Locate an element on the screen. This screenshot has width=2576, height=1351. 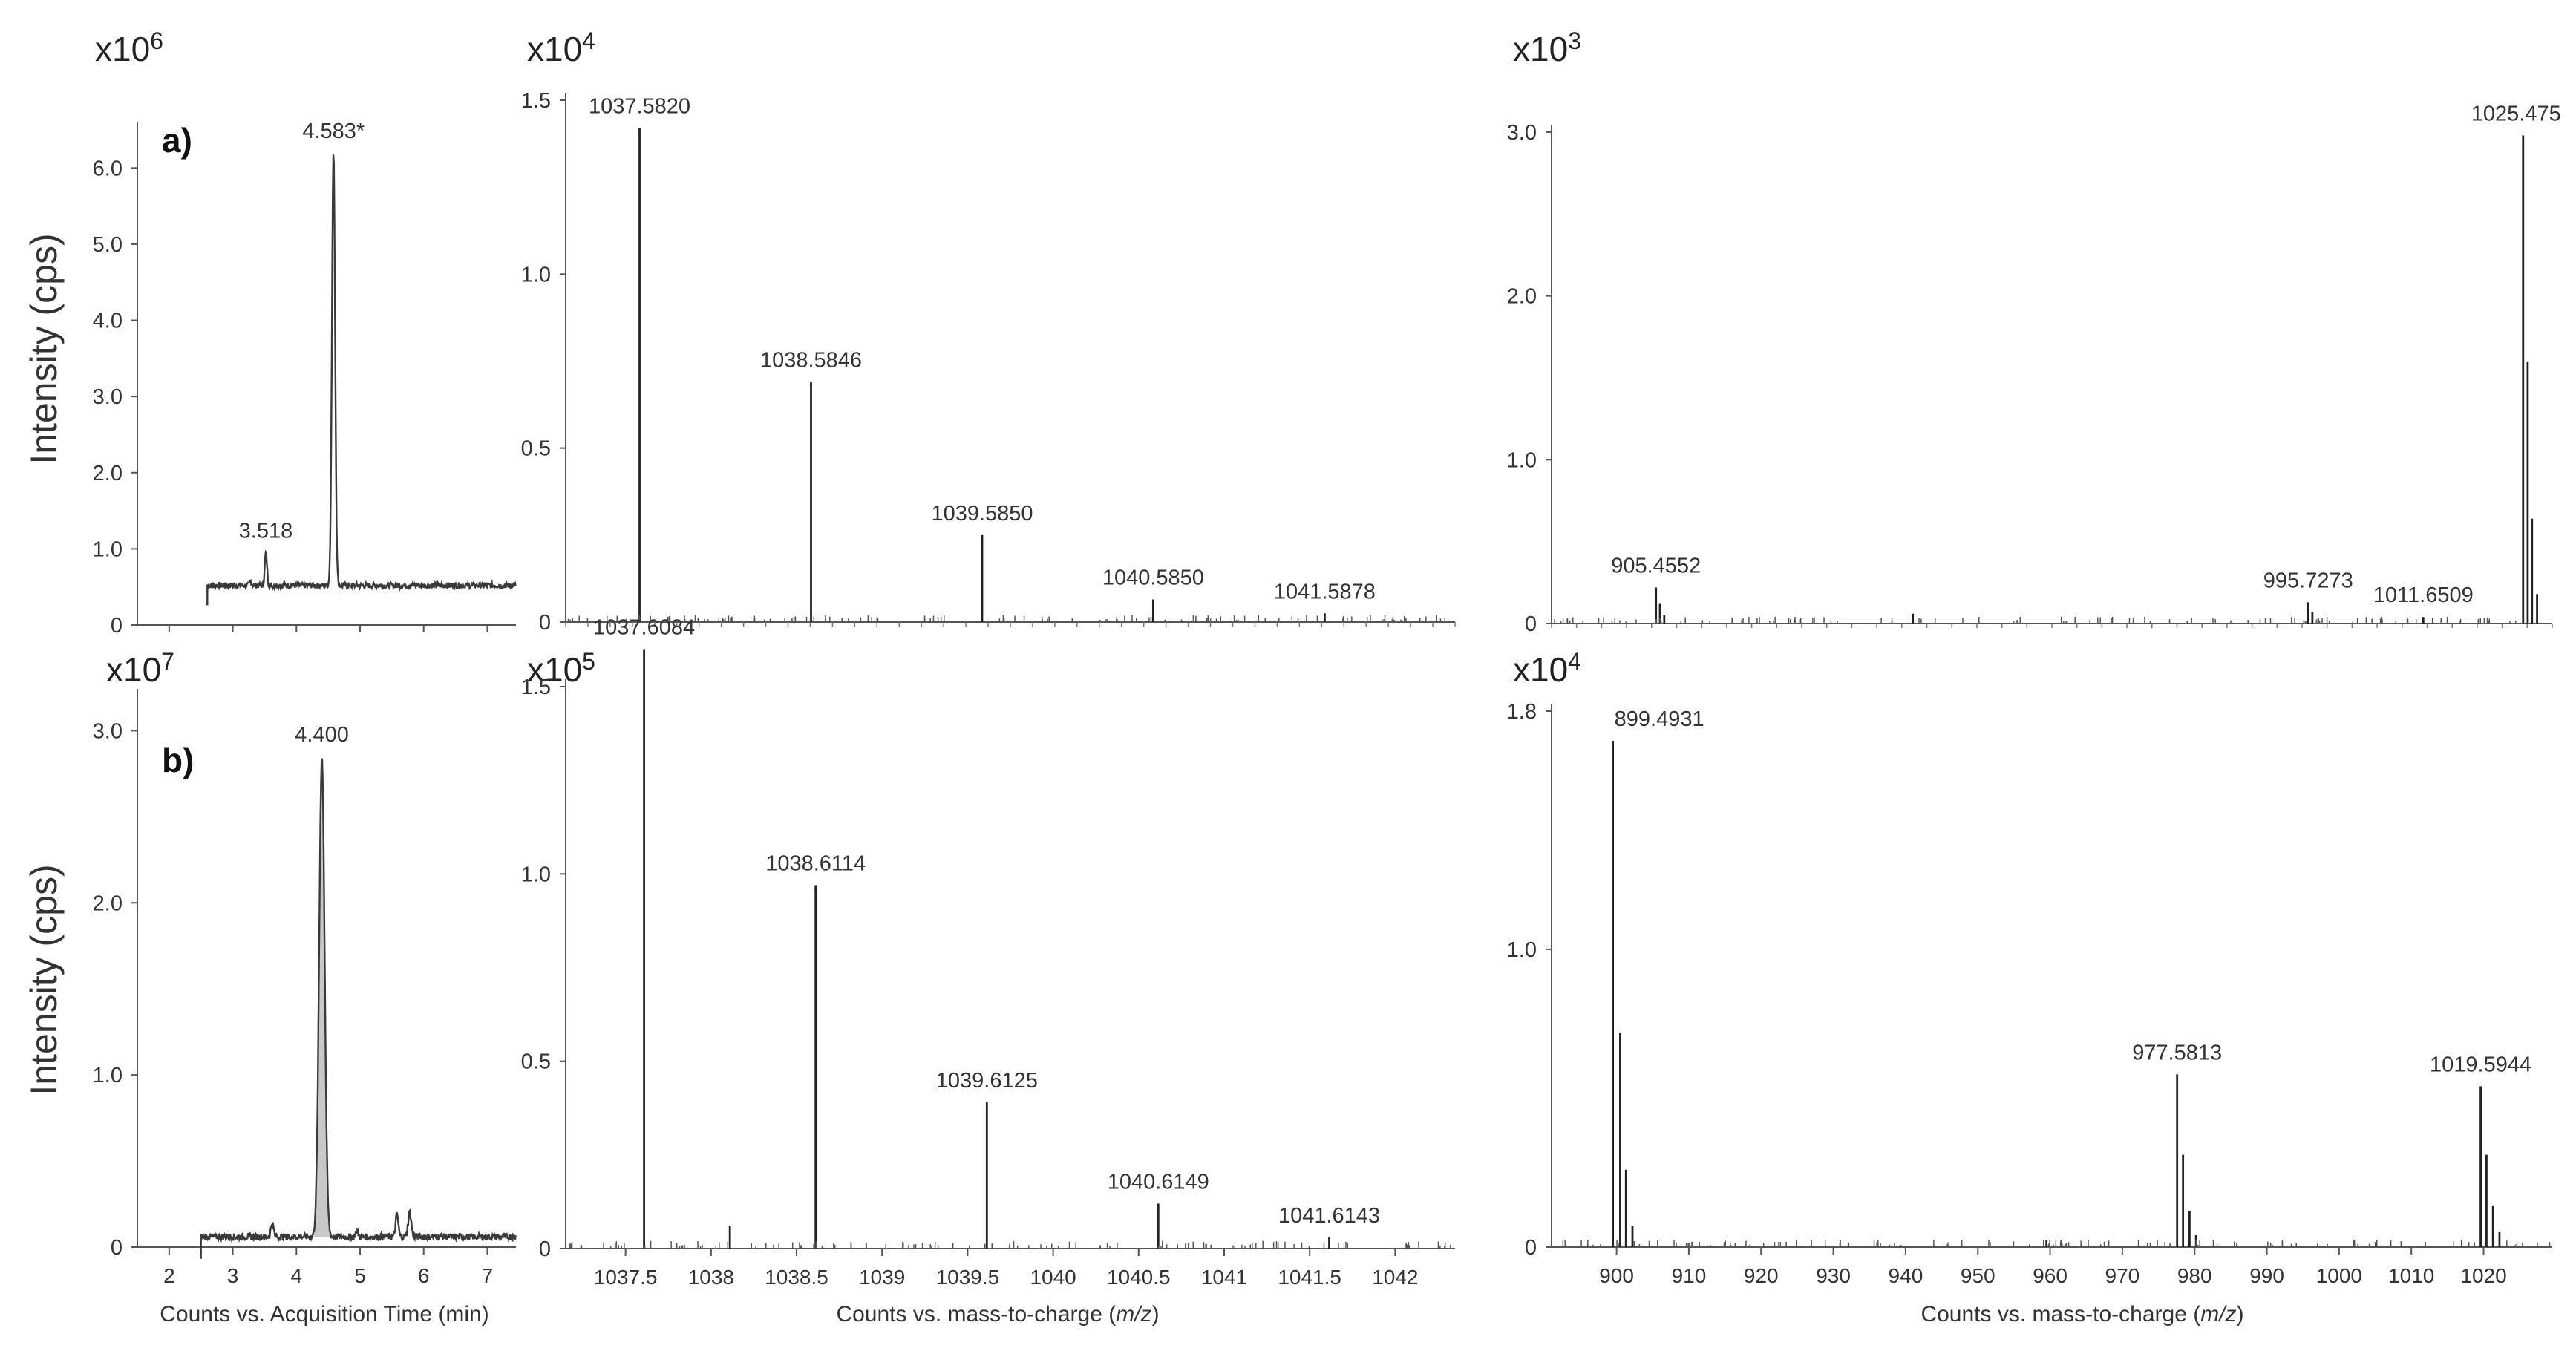
x-tick-label: 1038.5 is located at coordinates (797, 1277).